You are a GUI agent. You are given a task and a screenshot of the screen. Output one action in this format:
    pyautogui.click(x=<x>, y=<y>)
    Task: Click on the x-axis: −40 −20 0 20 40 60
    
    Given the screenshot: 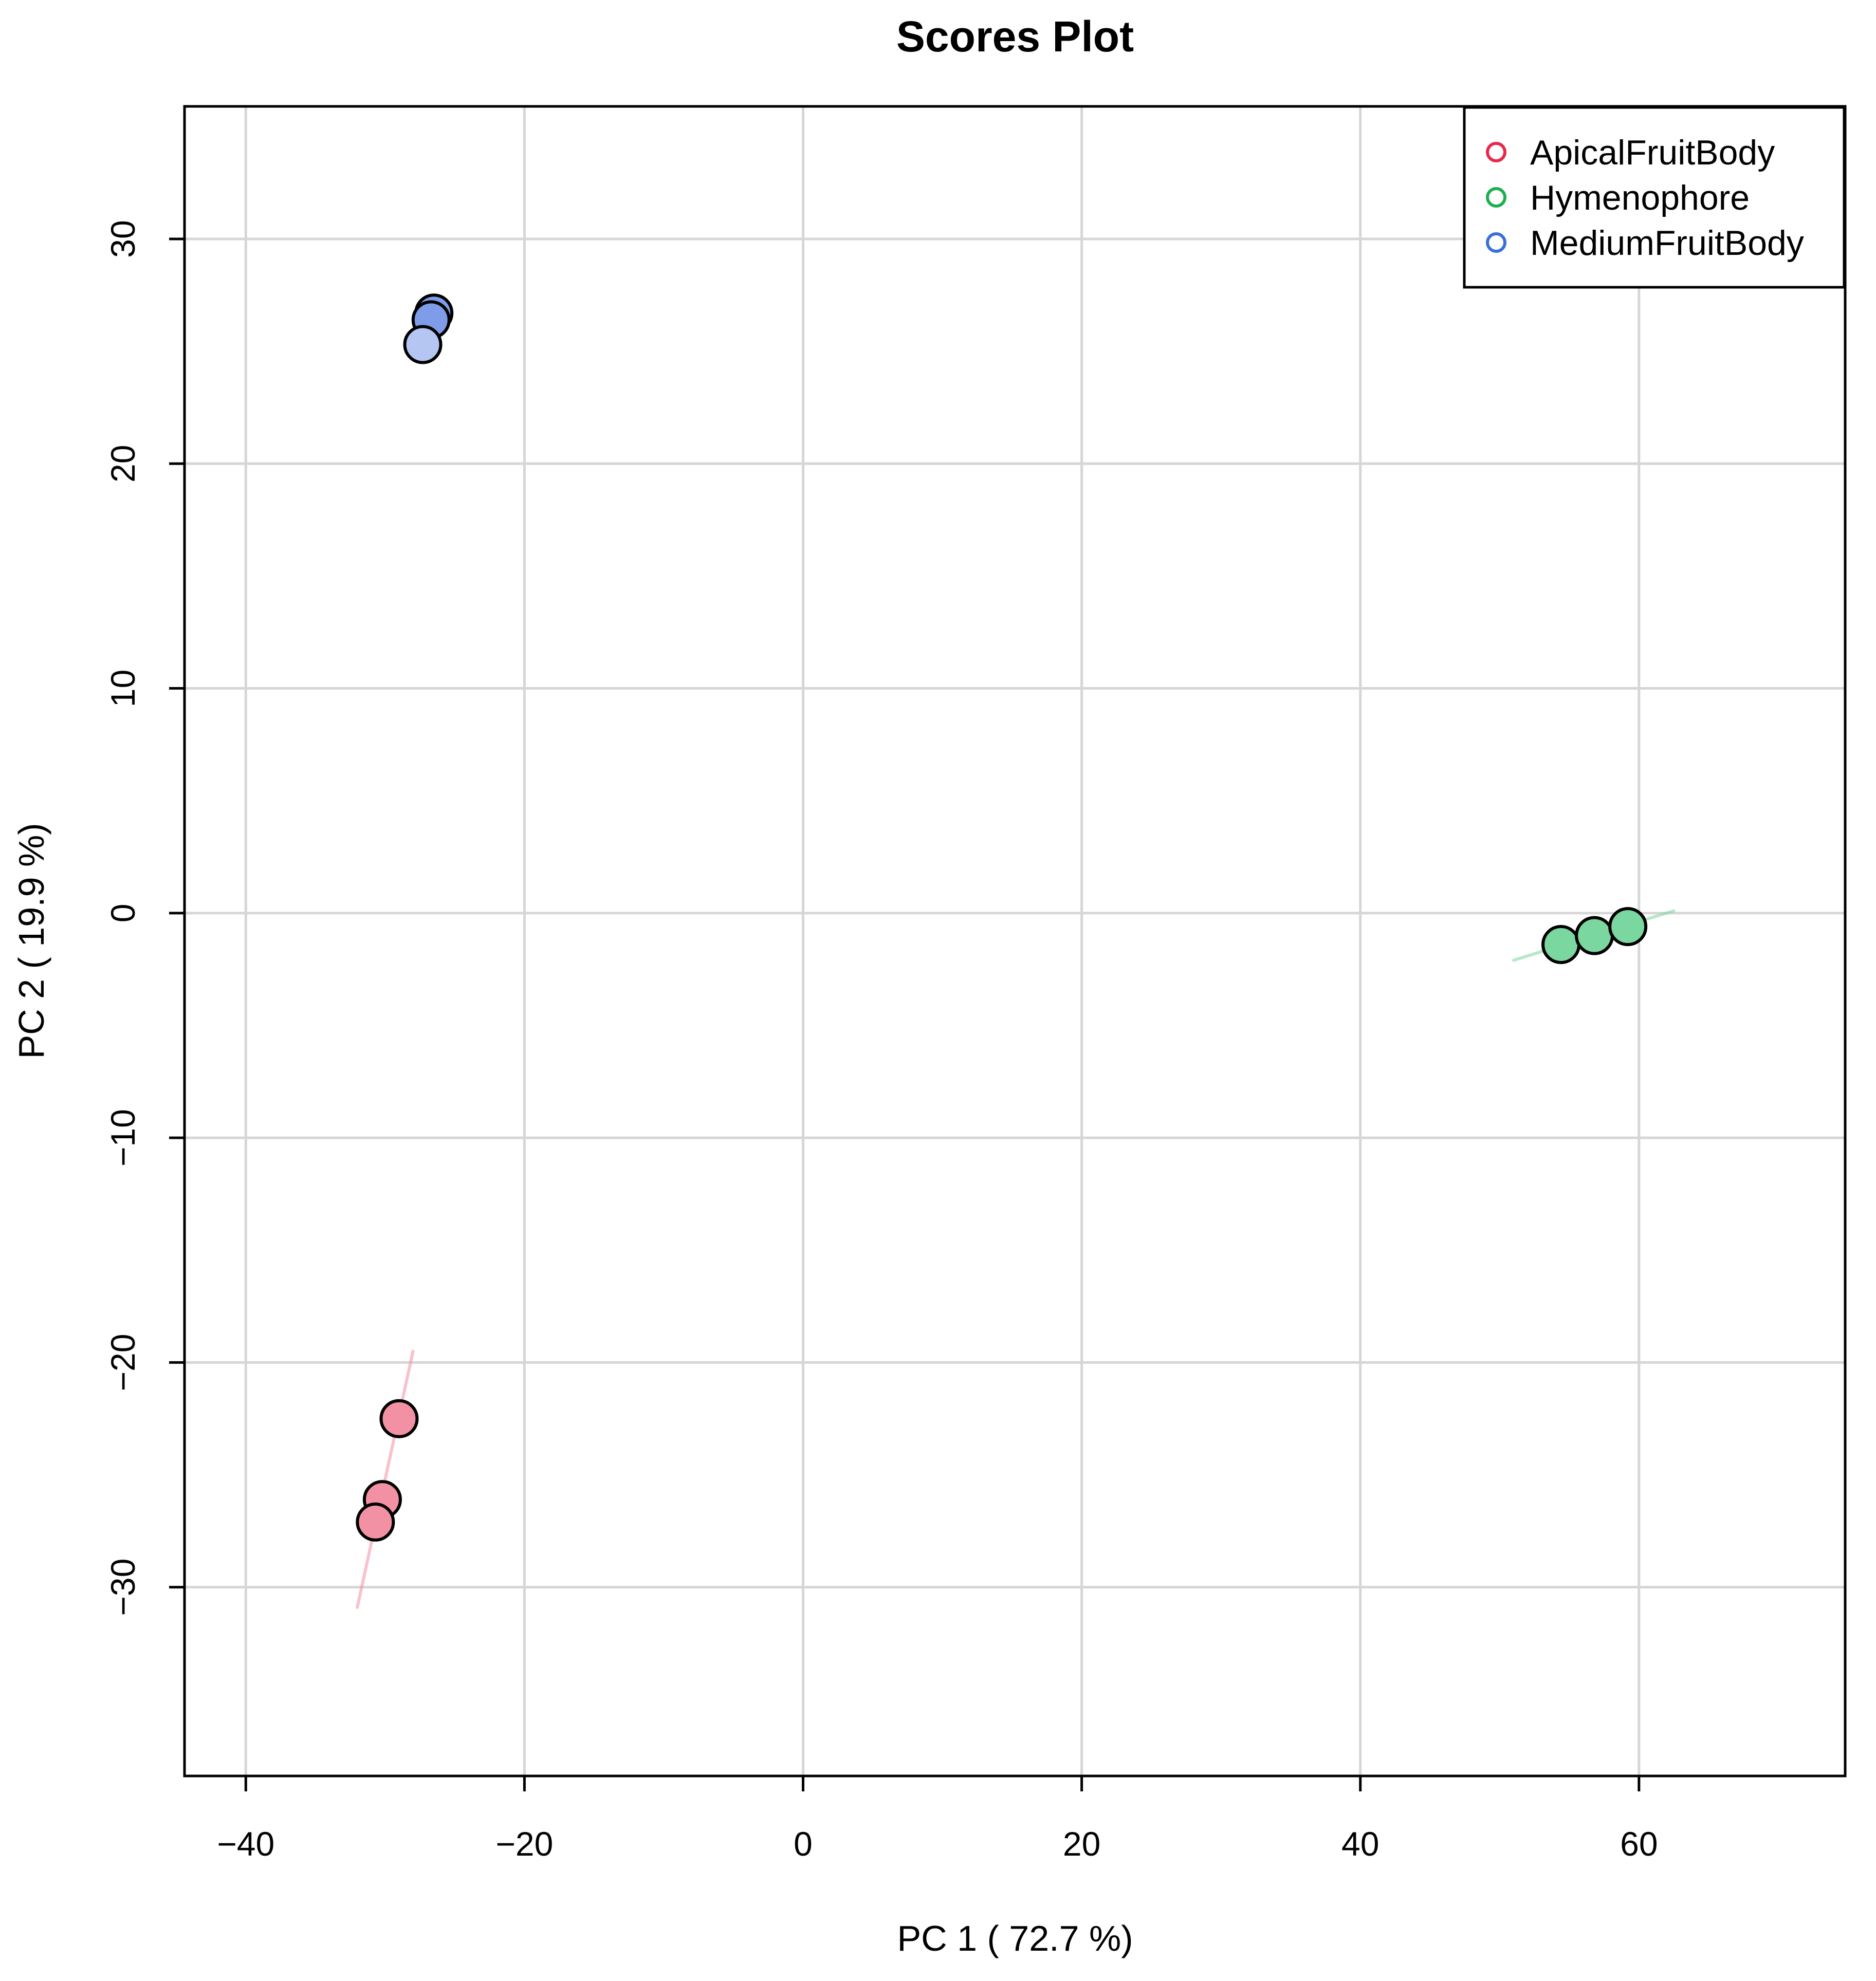 What is the action you would take?
    pyautogui.click(x=937, y=1819)
    